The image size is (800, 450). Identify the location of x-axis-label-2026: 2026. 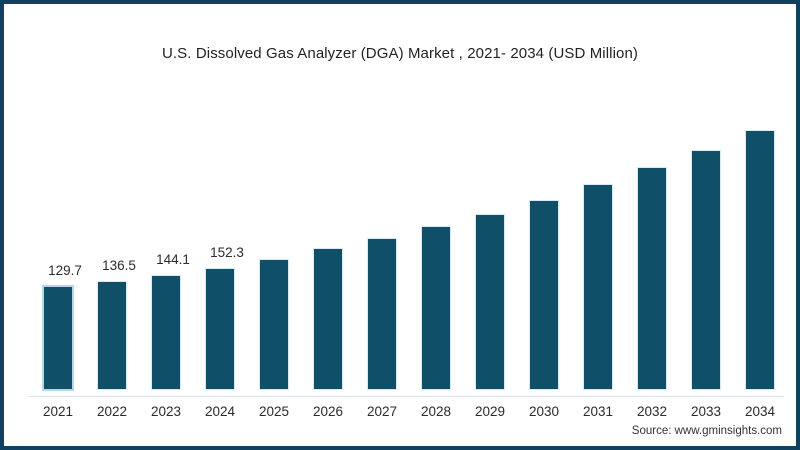
(328, 411).